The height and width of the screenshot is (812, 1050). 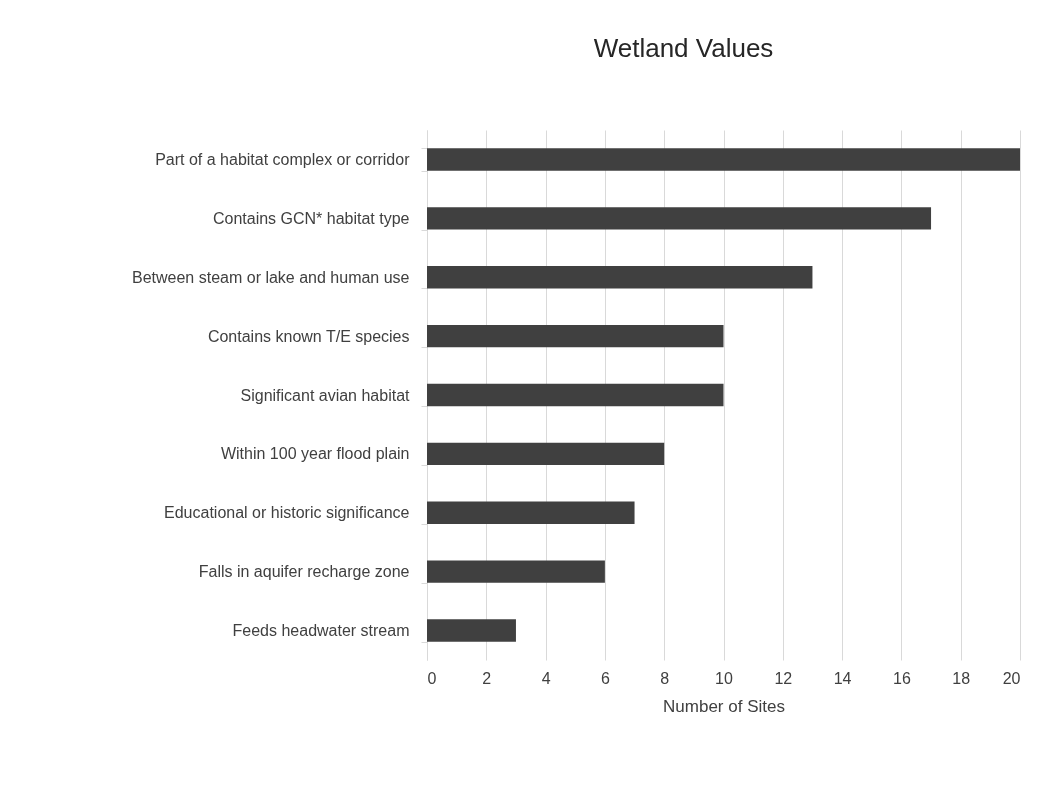 I want to click on x-tick-label: 2, so click(x=487, y=678).